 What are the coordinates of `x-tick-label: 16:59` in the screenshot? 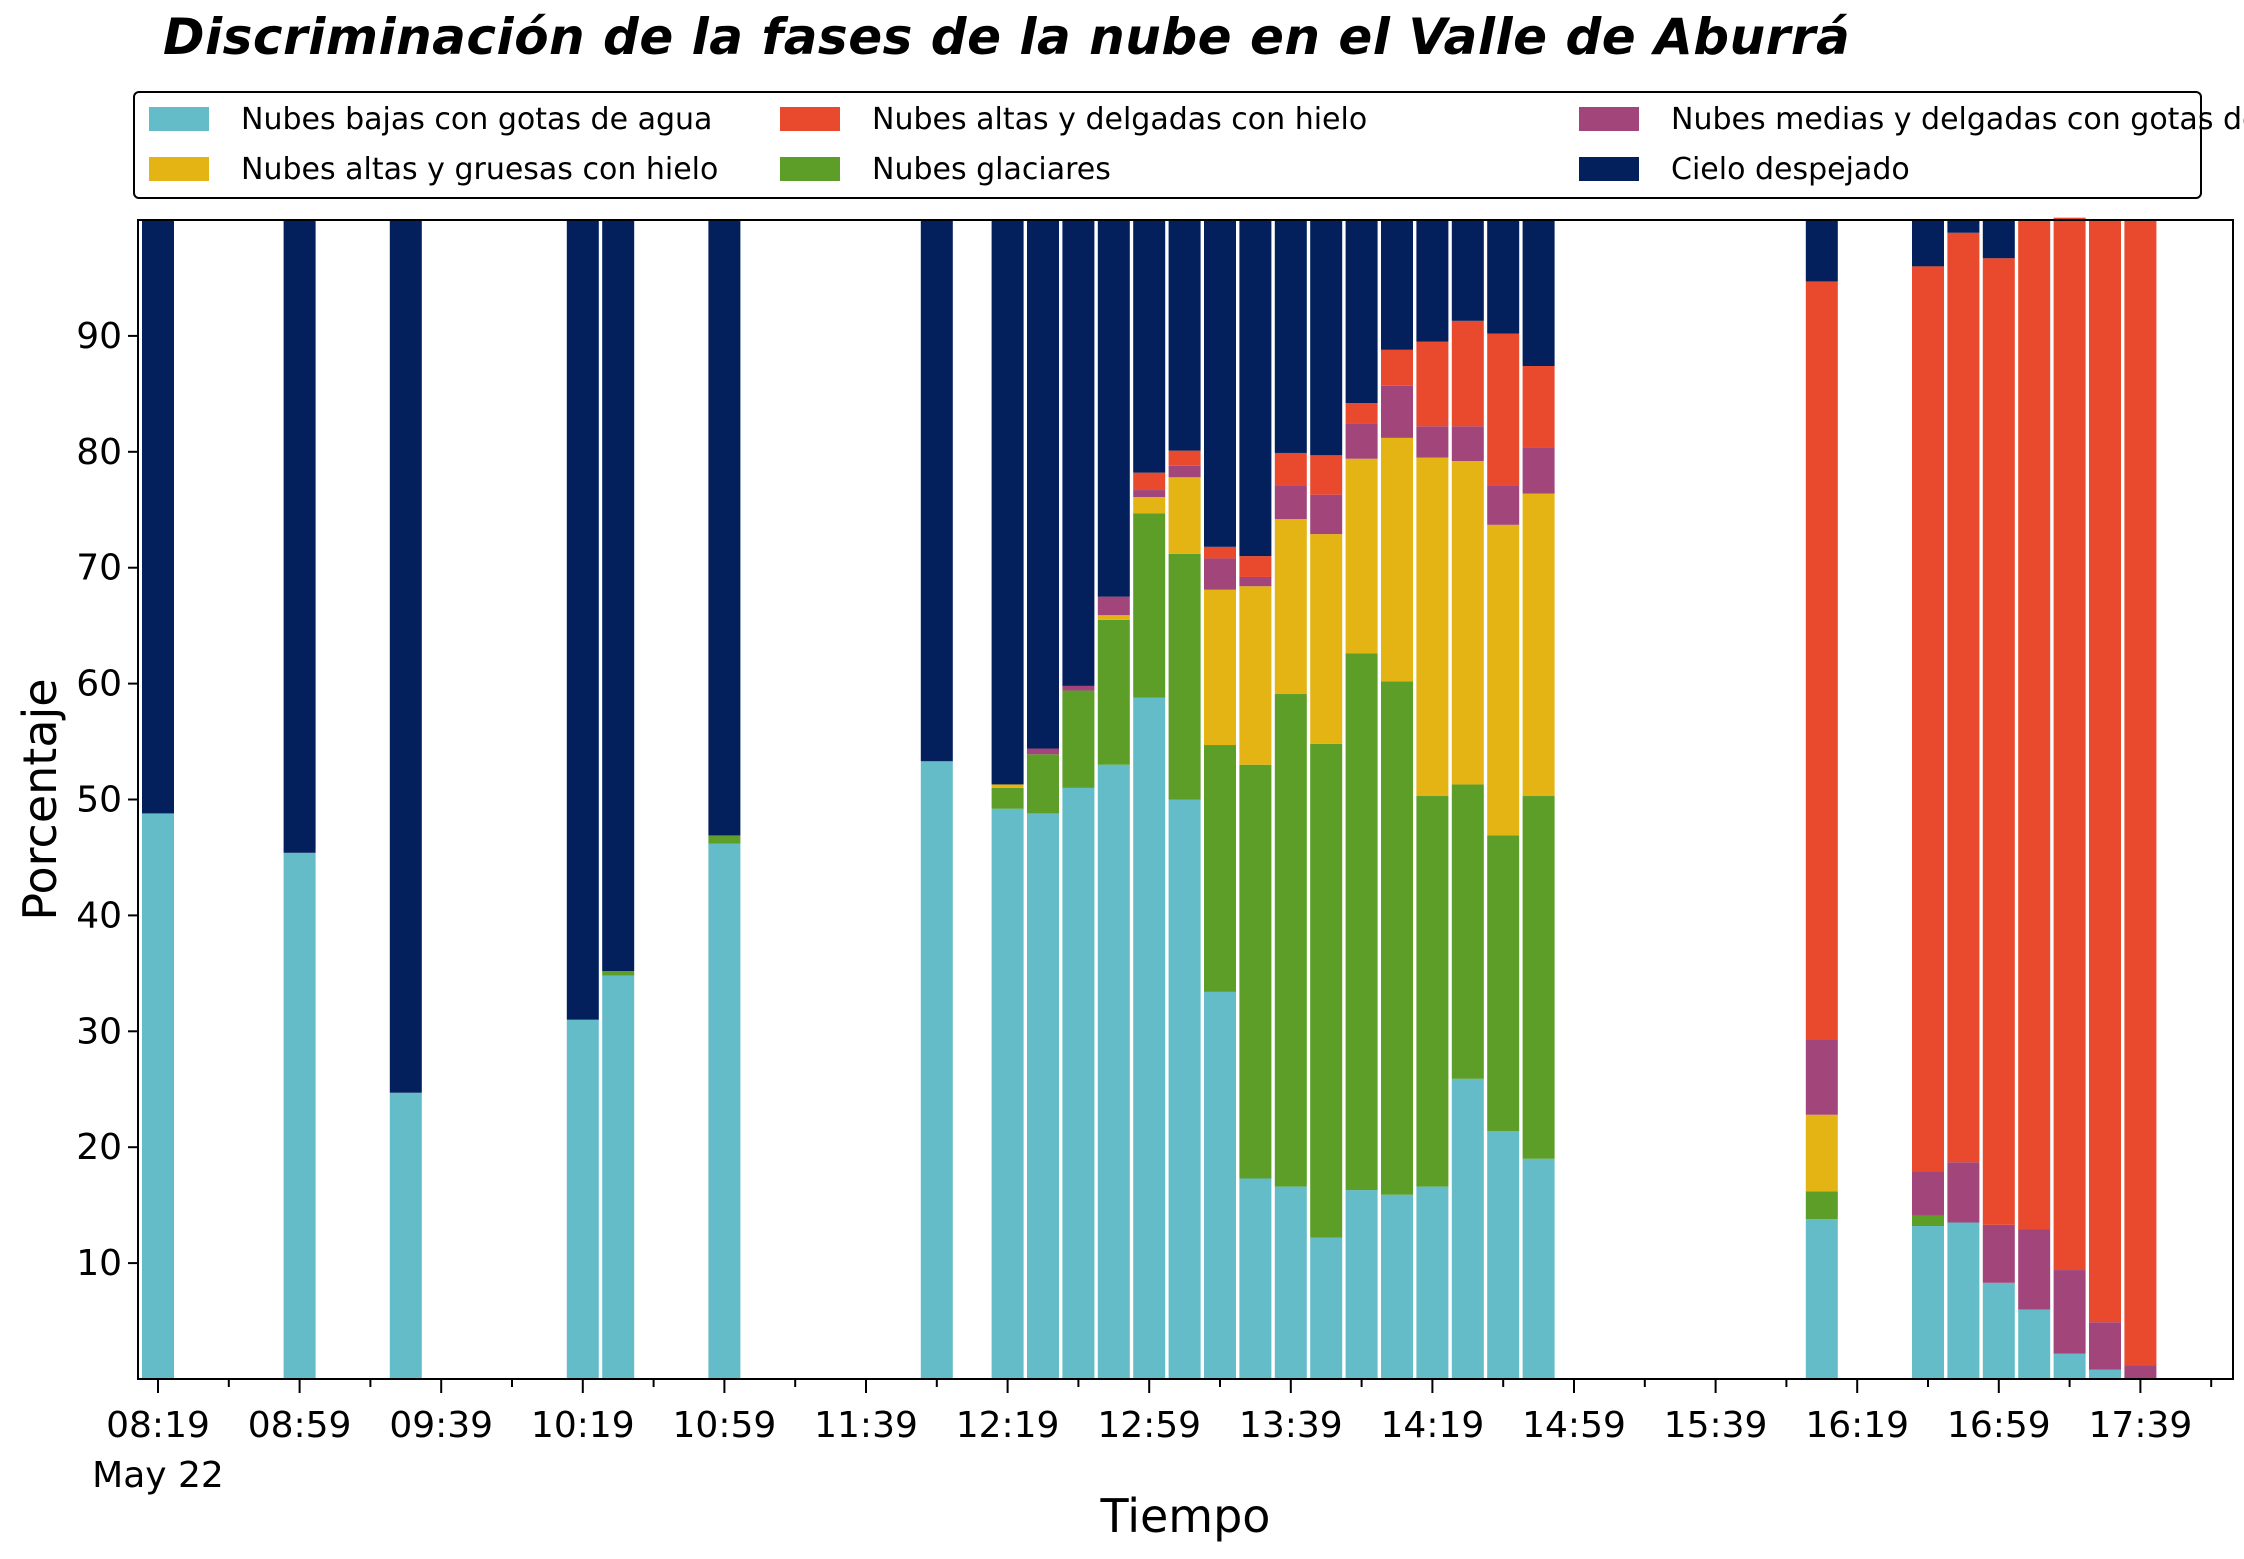 It's located at (1999, 1425).